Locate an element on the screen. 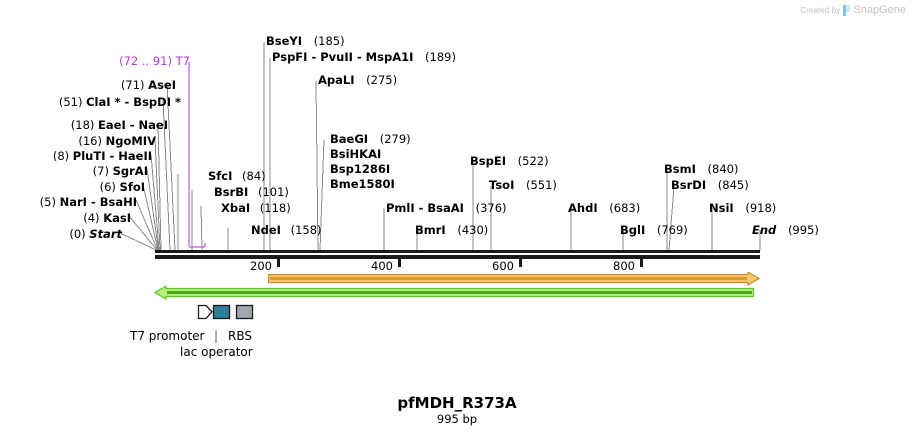 The width and height of the screenshot is (914, 433). label-tsoi: TsoI (551) is located at coordinates (523, 185).